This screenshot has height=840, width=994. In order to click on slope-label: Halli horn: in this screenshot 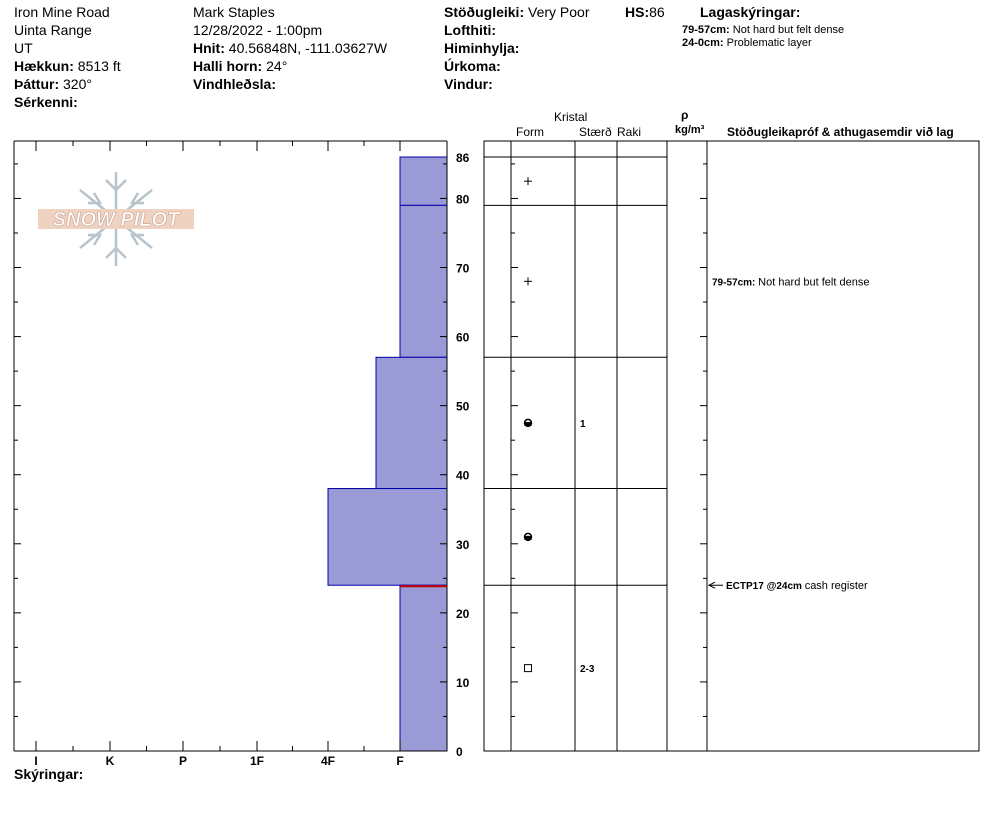, I will do `click(228, 66)`.